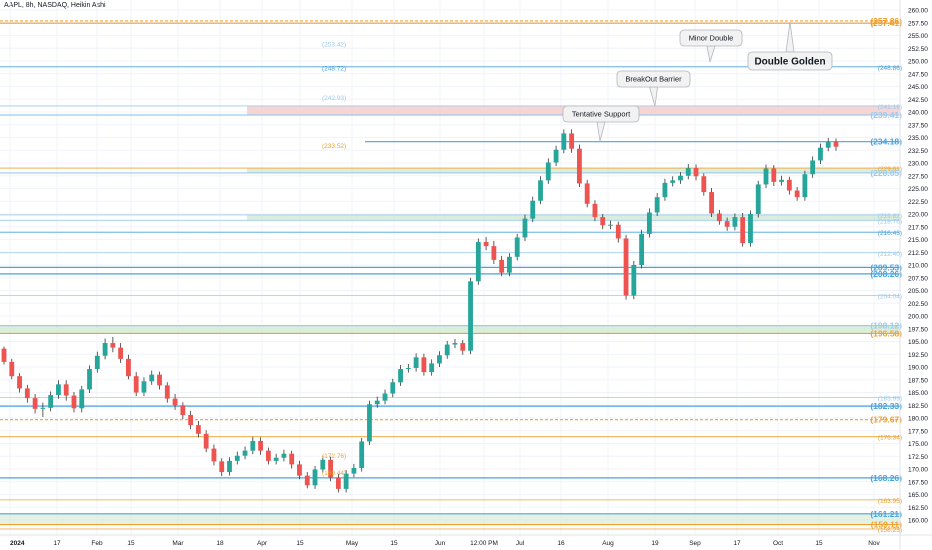 This screenshot has width=932, height=550. I want to click on level-label: (228.05), so click(886, 173).